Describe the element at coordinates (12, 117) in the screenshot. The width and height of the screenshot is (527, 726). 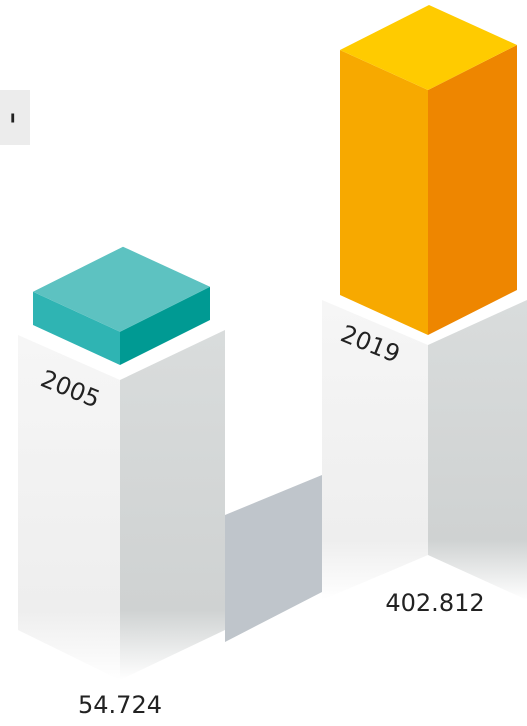
I see `tab-label: ı` at that location.